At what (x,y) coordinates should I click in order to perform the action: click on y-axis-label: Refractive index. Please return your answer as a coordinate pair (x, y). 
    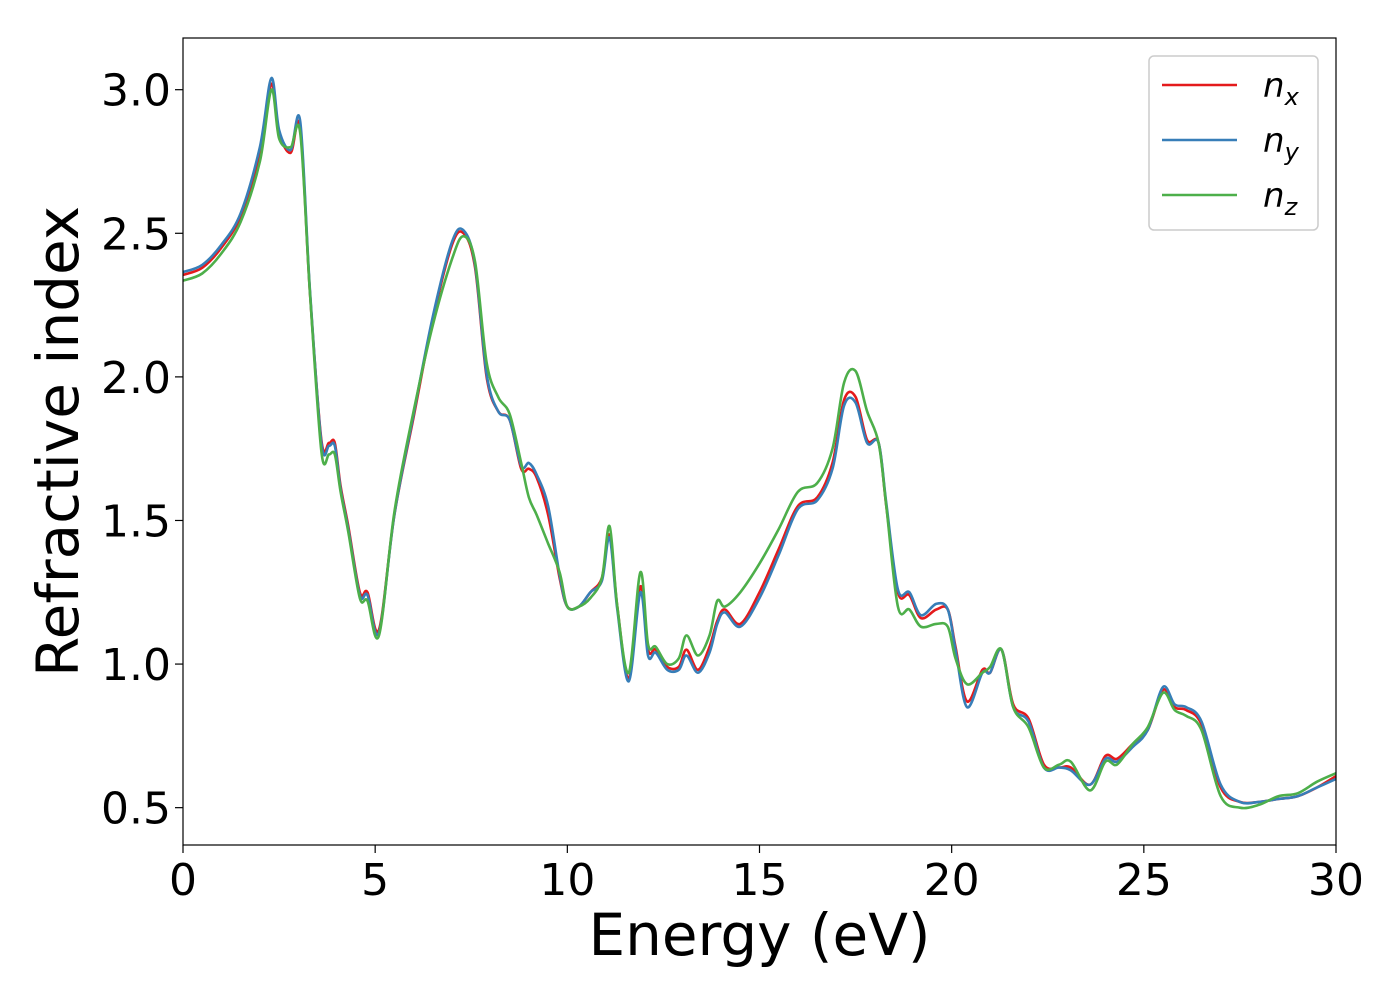
    Looking at the image, I should click on (58, 441).